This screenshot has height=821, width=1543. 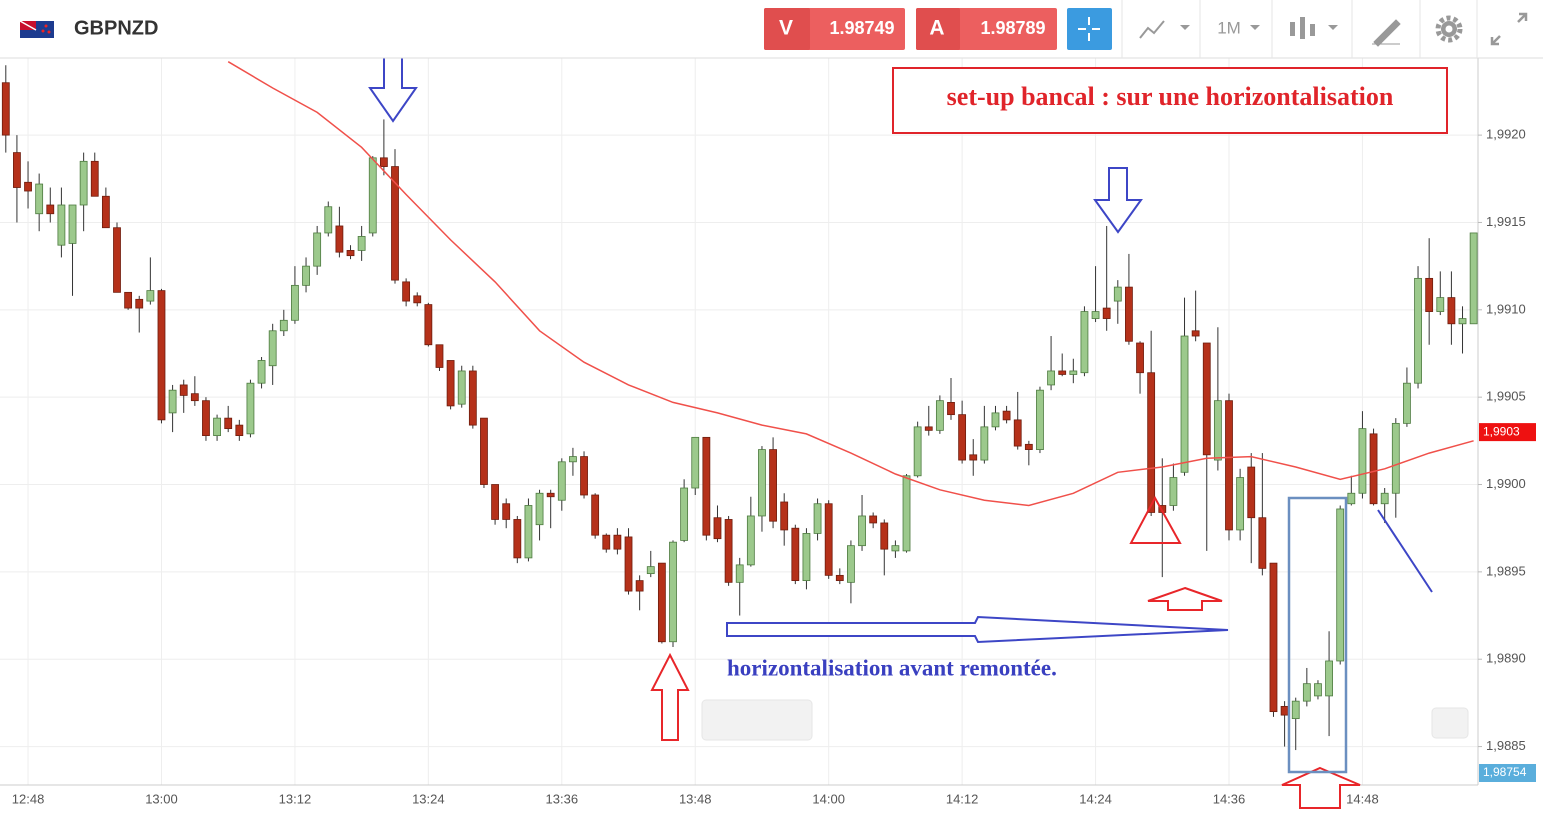 I want to click on buy-price: 1.98789, so click(x=1012, y=28).